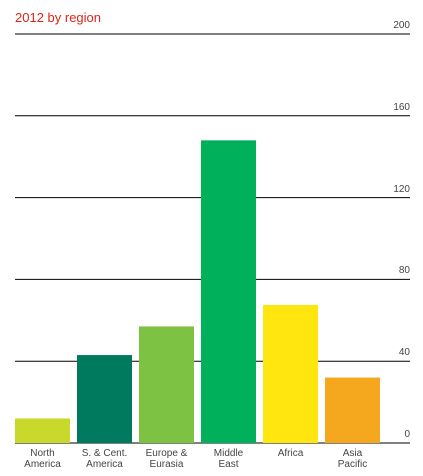 The width and height of the screenshot is (423, 476). What do you see at coordinates (401, 107) in the screenshot?
I see `y-tick-label: 160` at bounding box center [401, 107].